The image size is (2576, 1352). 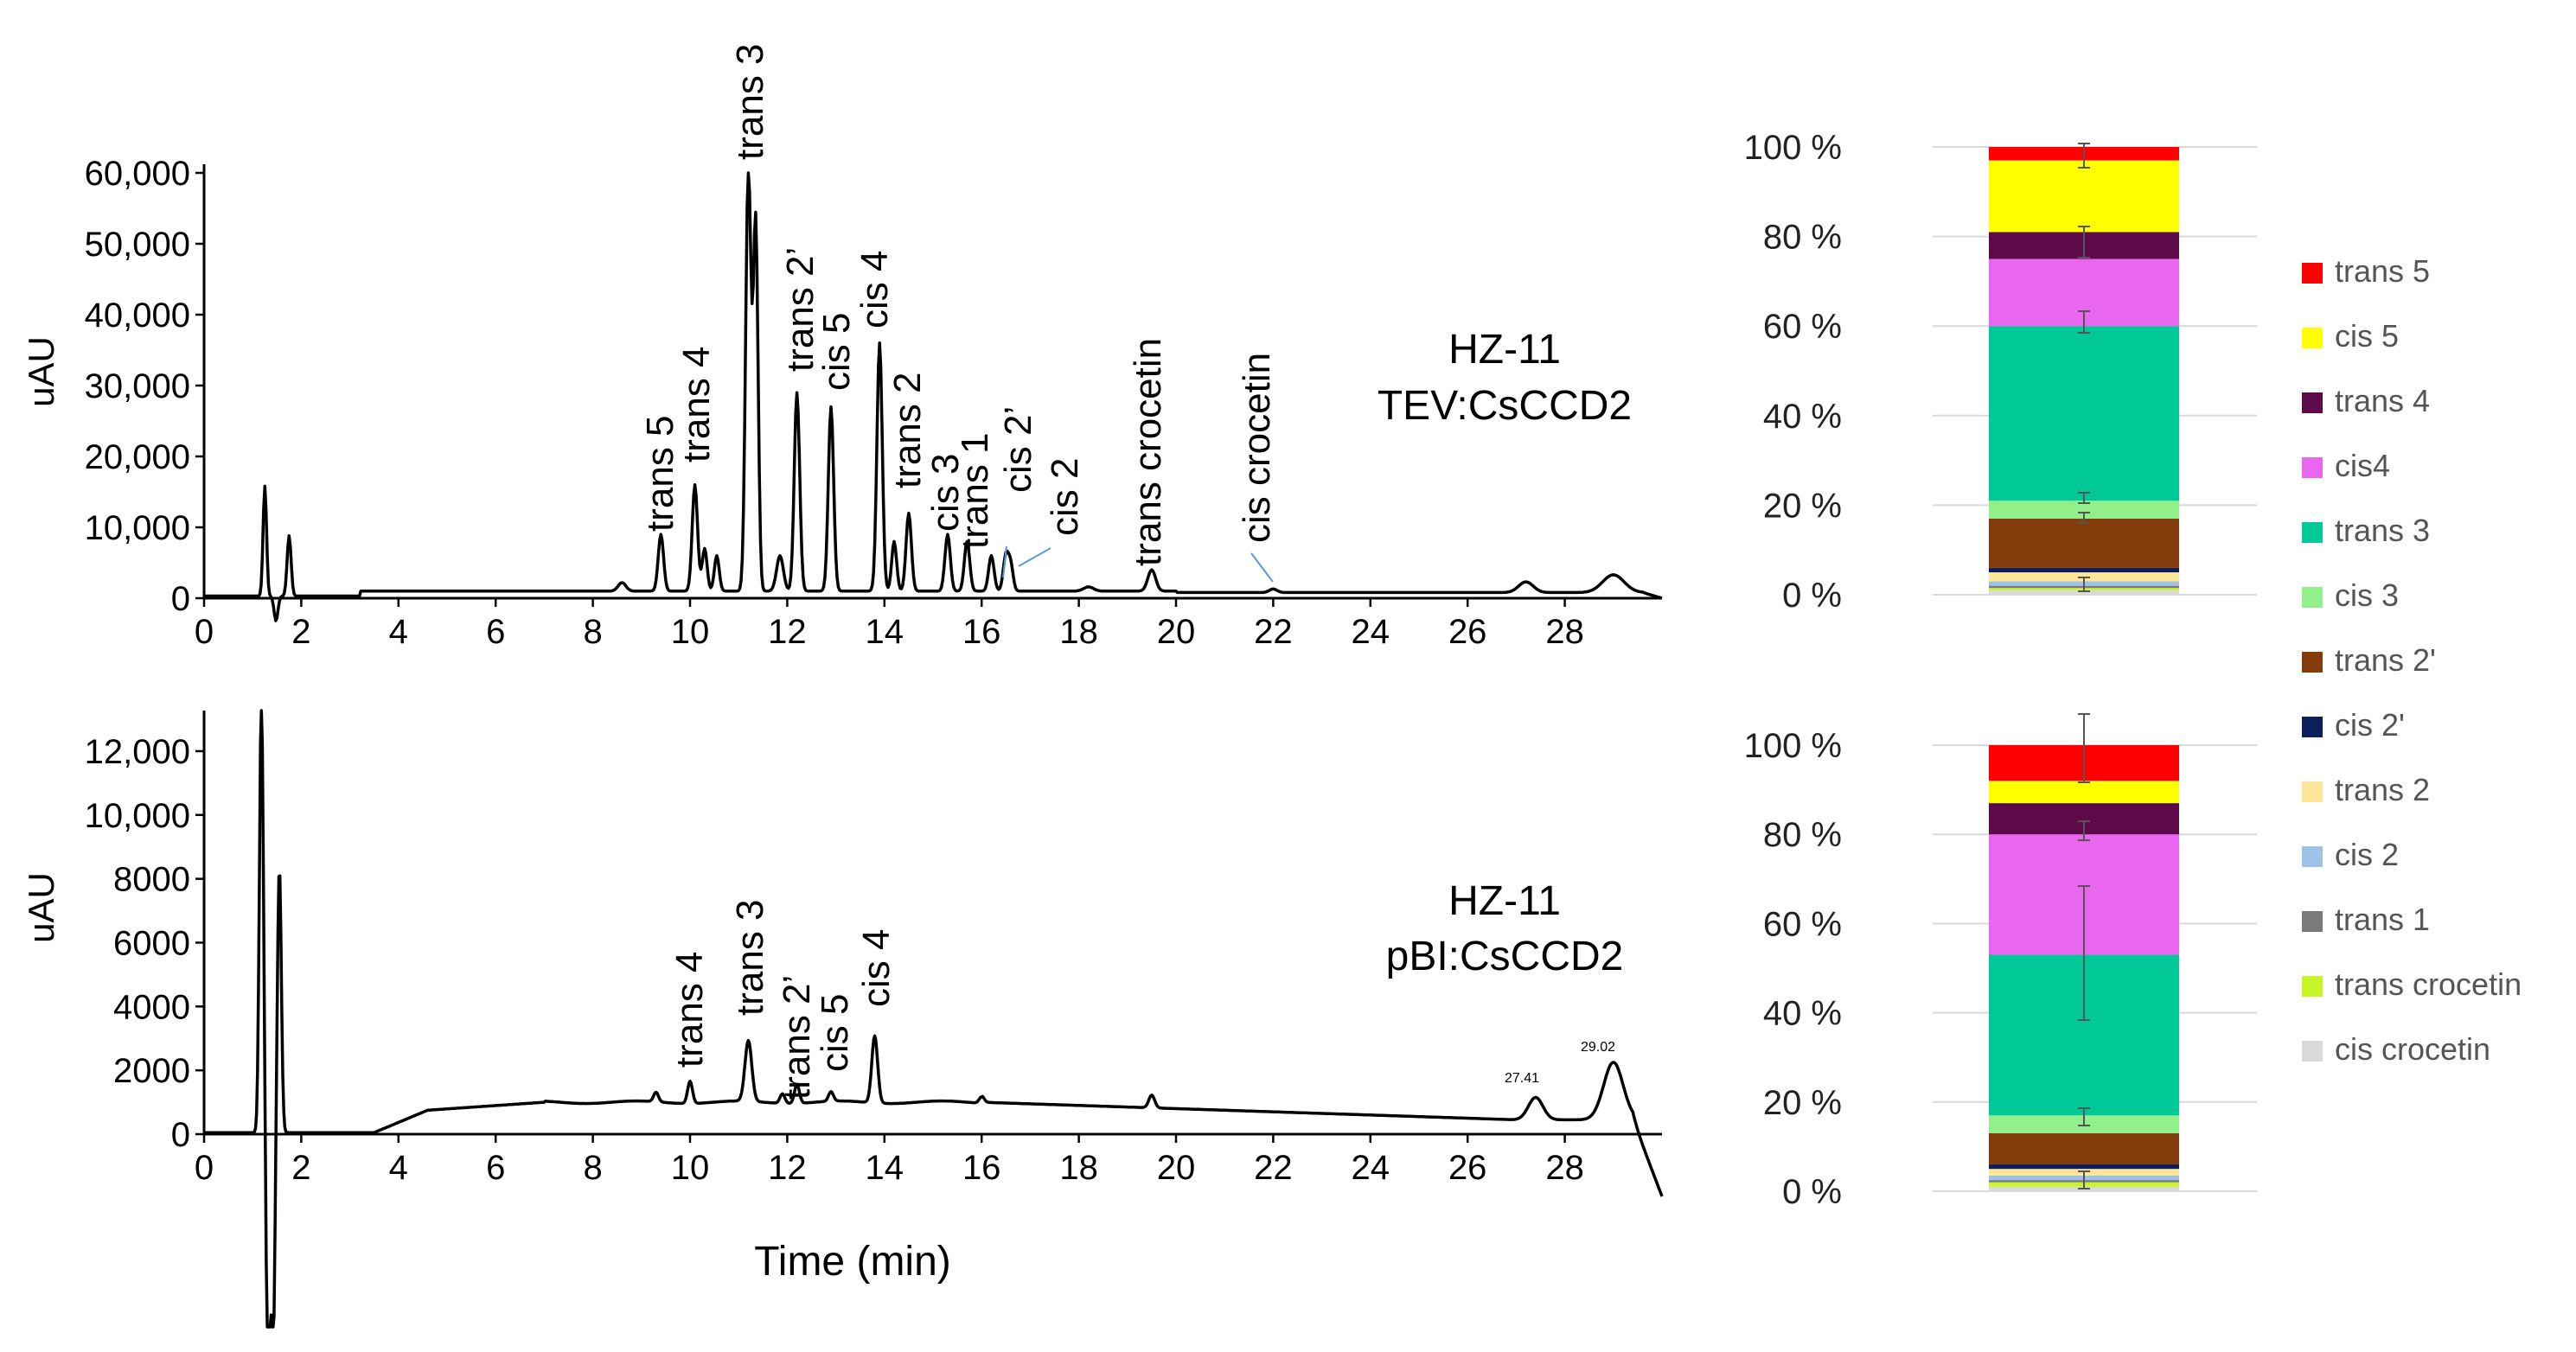 What do you see at coordinates (945, 493) in the screenshot?
I see `peak-label-cis-3: cis 3` at bounding box center [945, 493].